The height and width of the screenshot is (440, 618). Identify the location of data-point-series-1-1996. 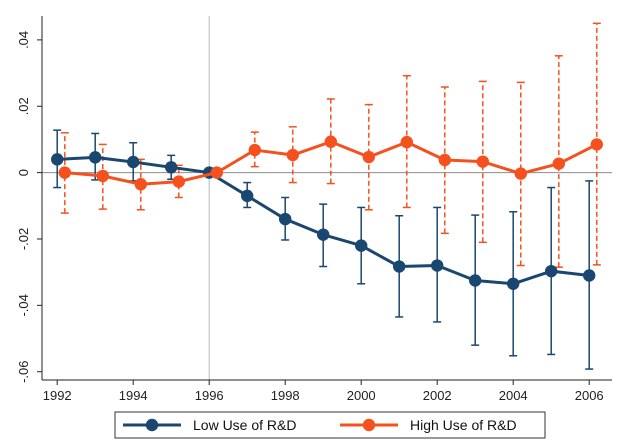
(216, 172).